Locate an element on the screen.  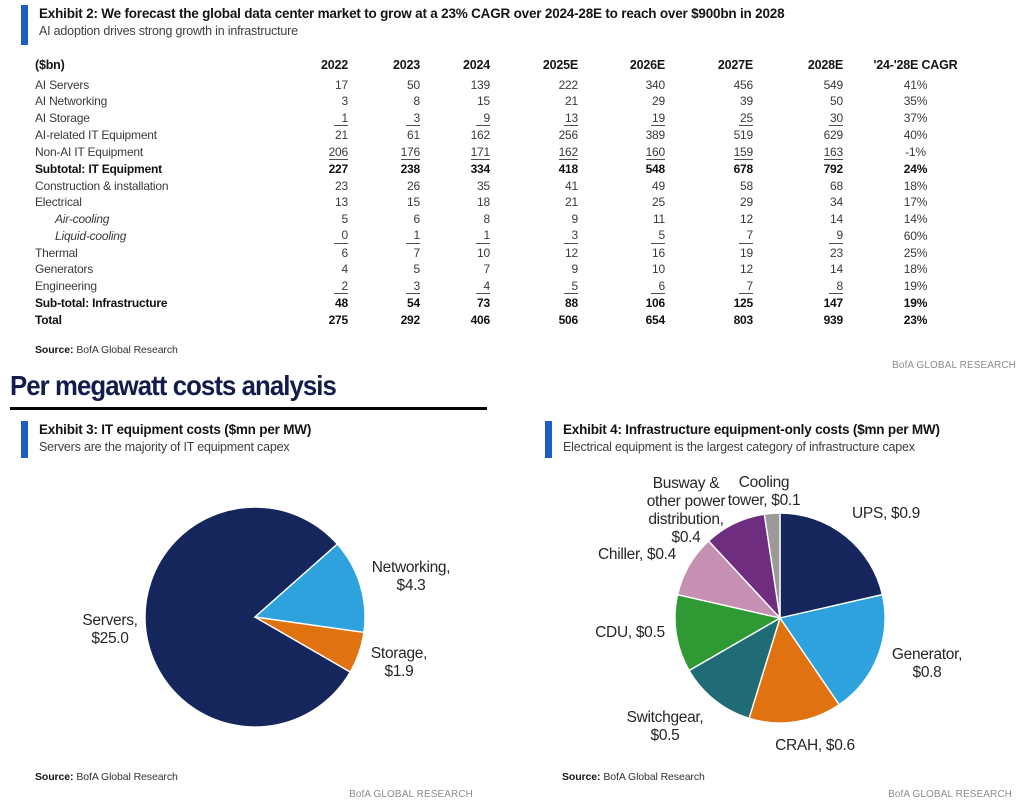
cell-value: 939 is located at coordinates (833, 319).